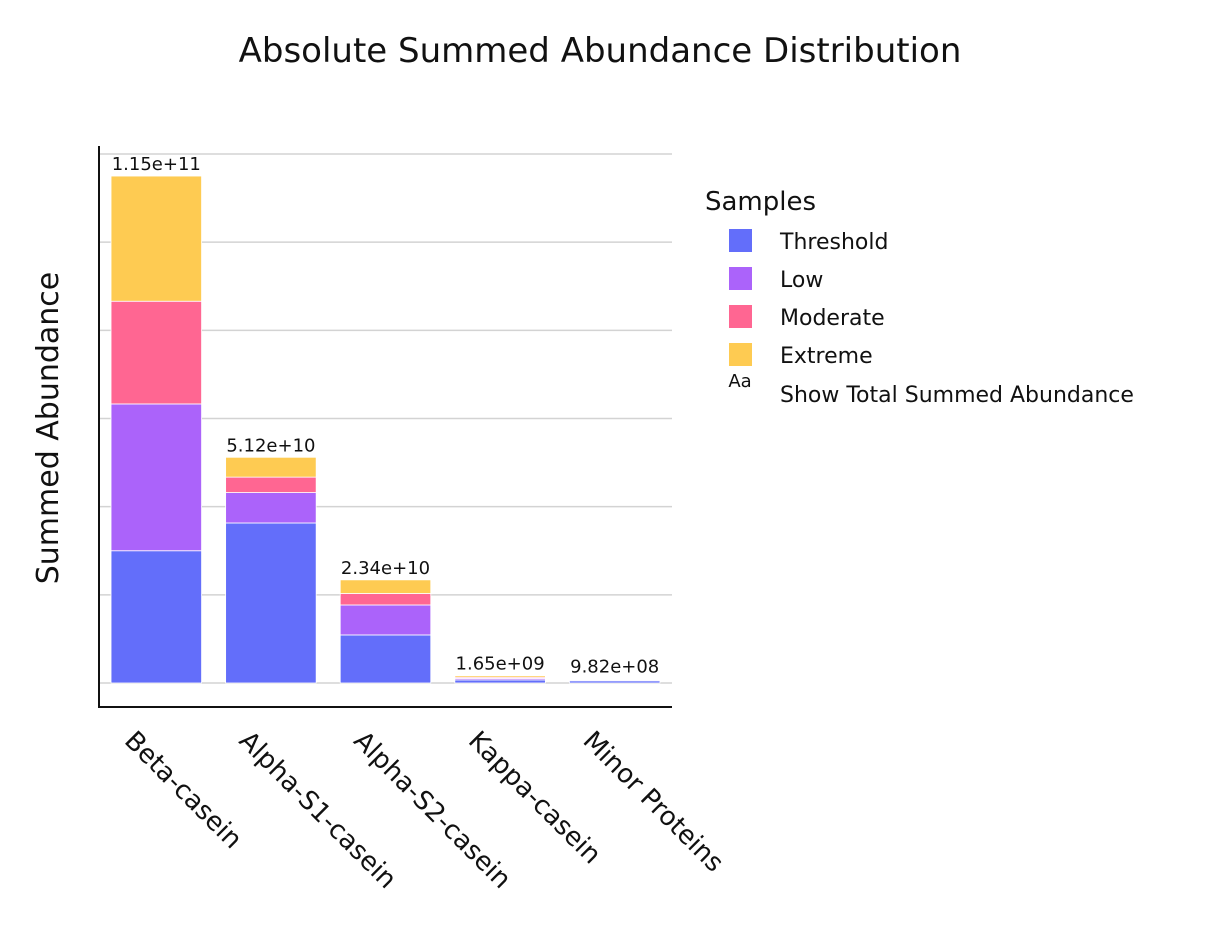 The image size is (1214, 940). Describe the element at coordinates (832, 318) in the screenshot. I see `legend-item-moderate: Moderate` at that location.